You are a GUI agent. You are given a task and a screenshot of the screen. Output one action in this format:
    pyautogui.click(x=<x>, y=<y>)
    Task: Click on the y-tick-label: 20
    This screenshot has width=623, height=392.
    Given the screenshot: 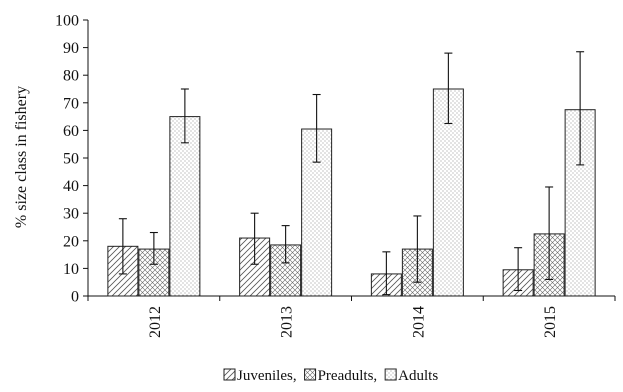 What is the action you would take?
    pyautogui.click(x=71, y=241)
    